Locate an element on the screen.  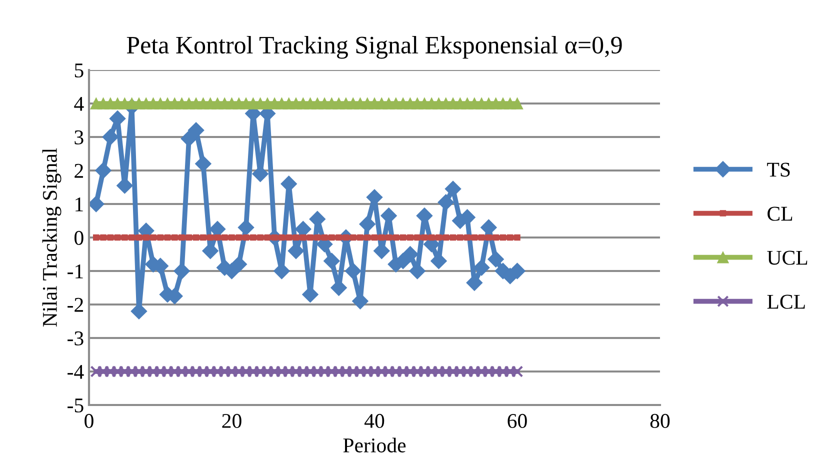
y-tick-label: 3 is located at coordinates (79, 137).